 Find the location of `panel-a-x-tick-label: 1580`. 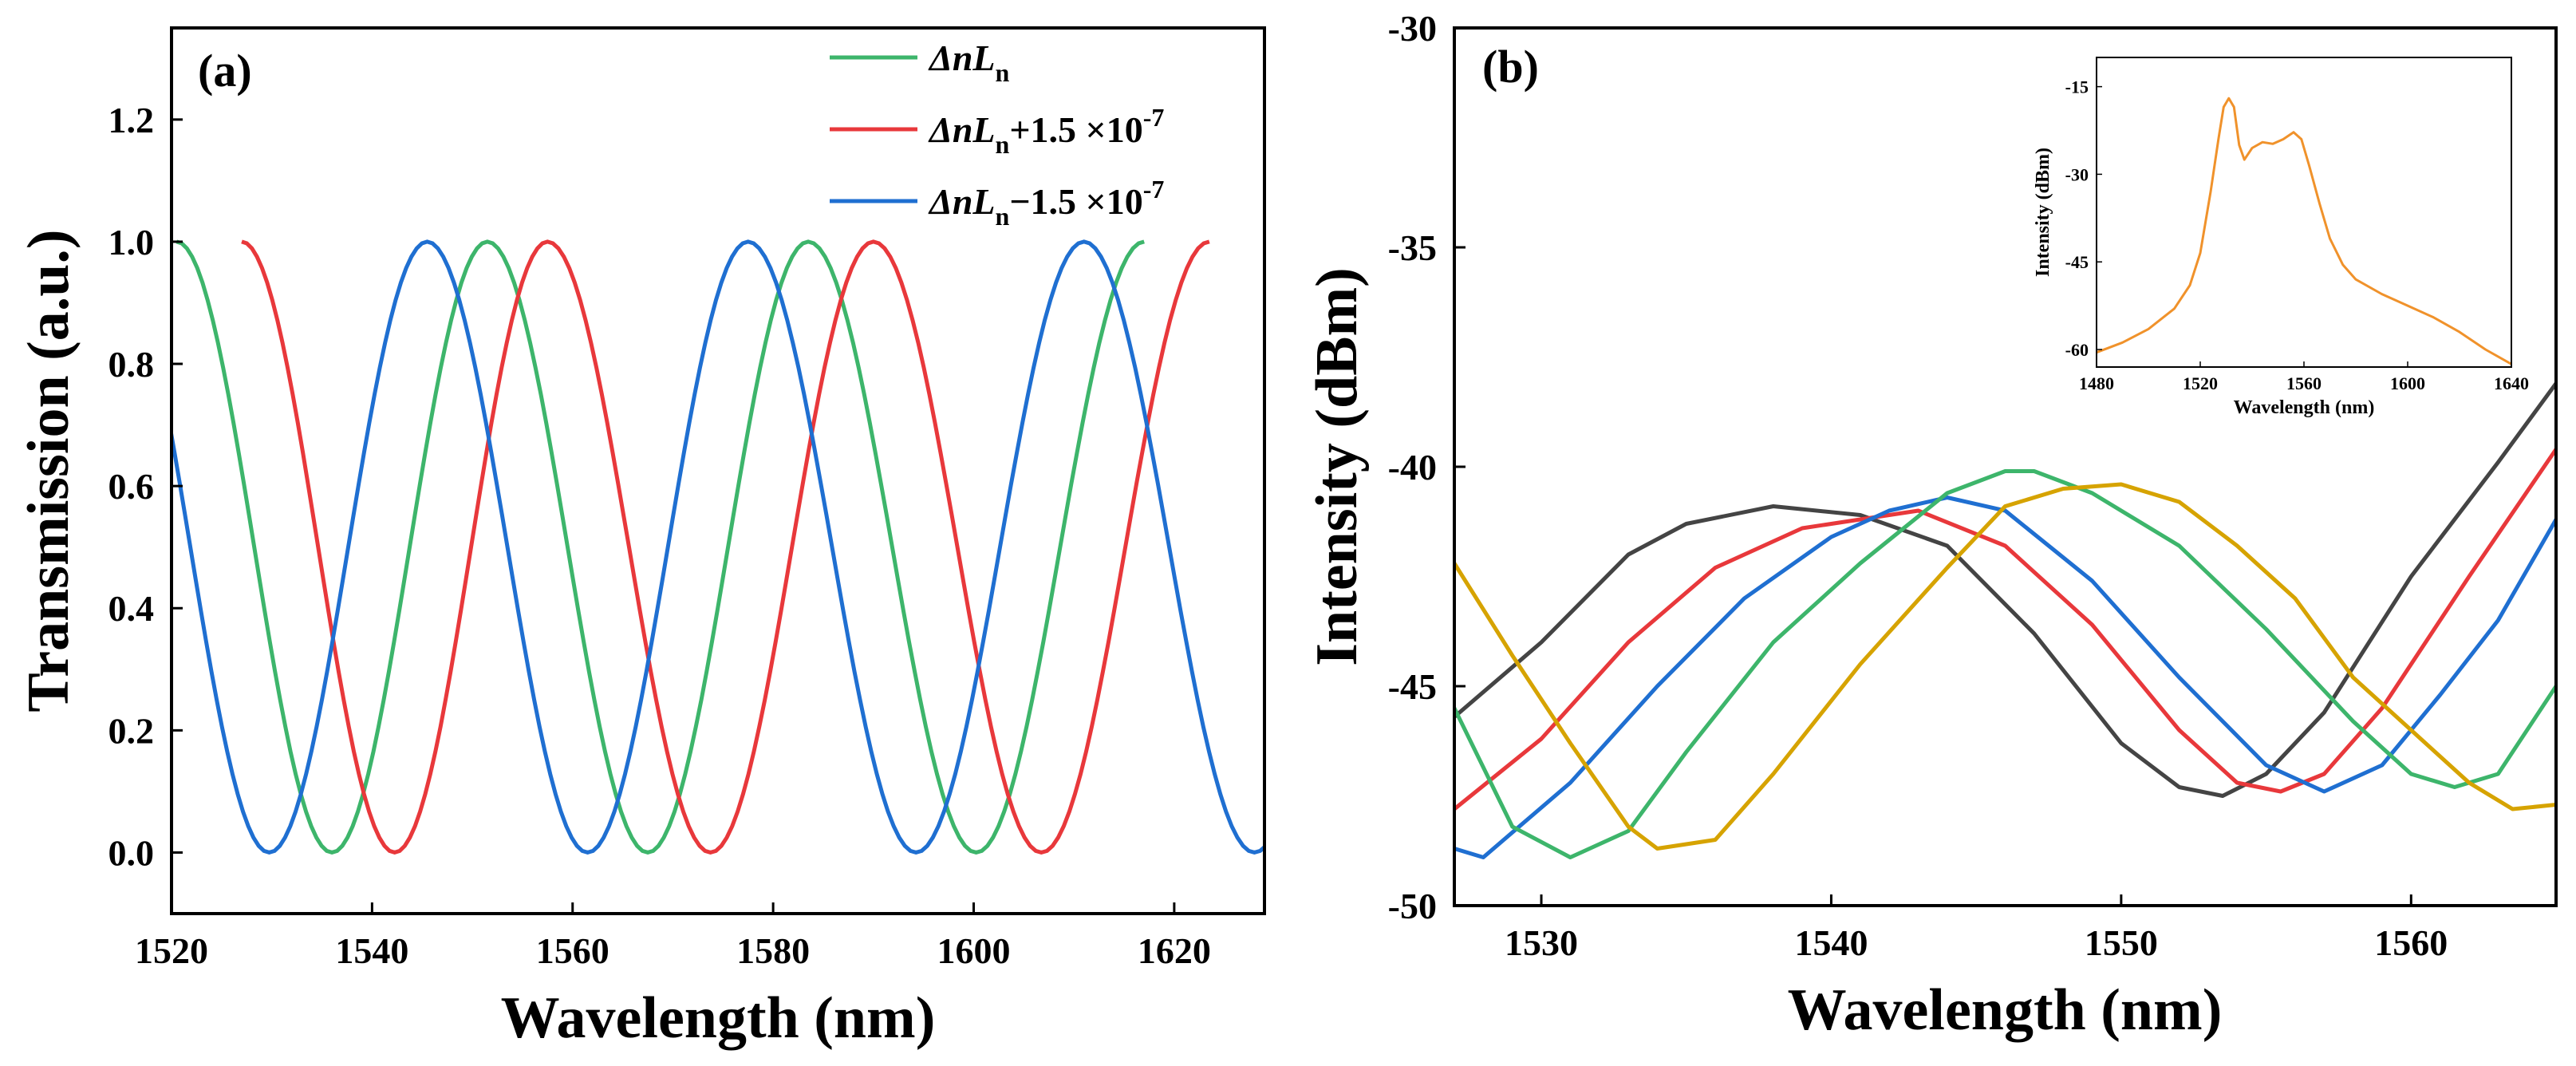

panel-a-x-tick-label: 1580 is located at coordinates (773, 950).